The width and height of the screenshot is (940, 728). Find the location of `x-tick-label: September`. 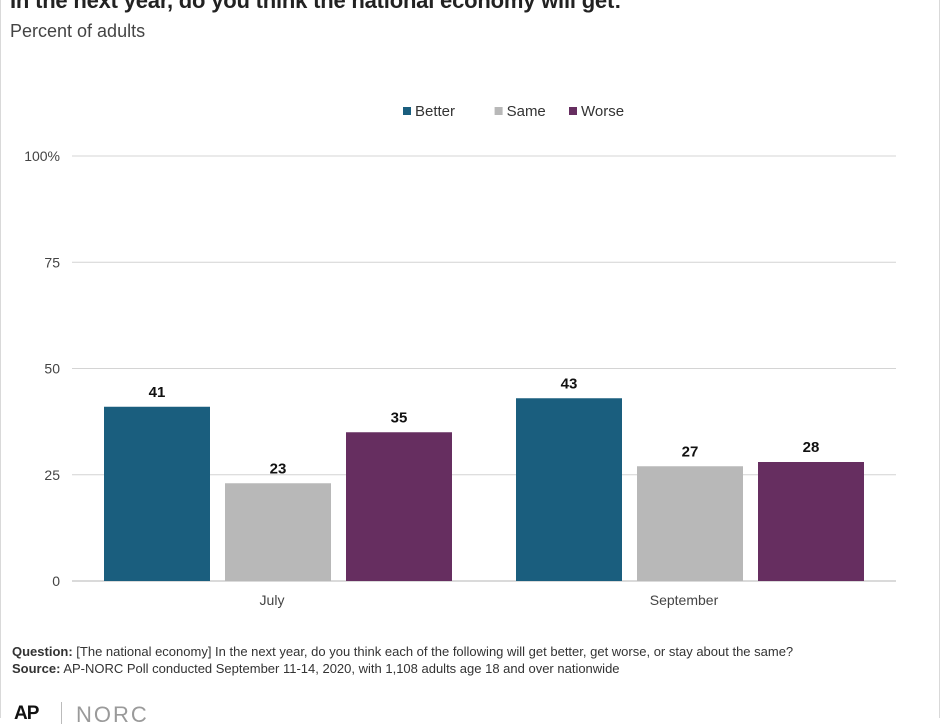

x-tick-label: September is located at coordinates (684, 600).